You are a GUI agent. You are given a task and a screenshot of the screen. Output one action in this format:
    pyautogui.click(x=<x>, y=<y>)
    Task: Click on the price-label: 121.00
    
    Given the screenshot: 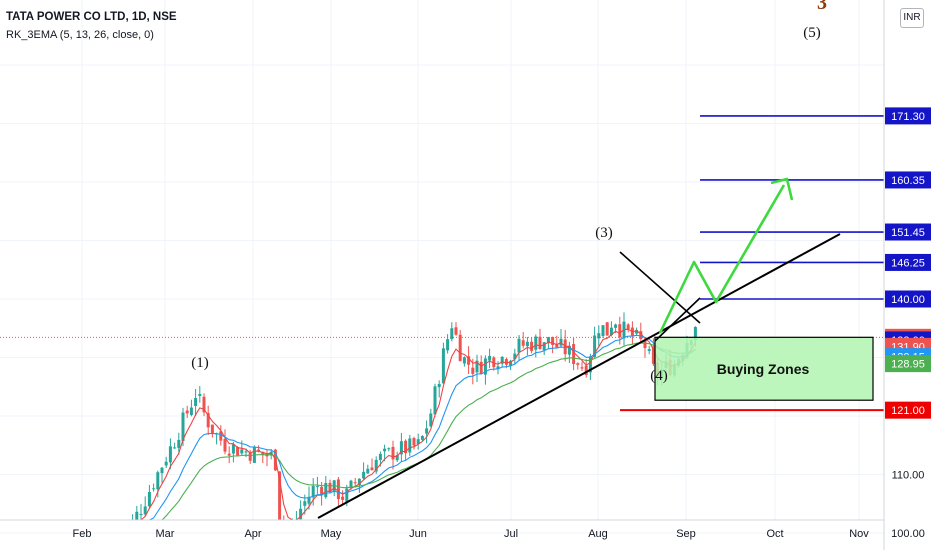 What is the action you would take?
    pyautogui.click(x=908, y=411)
    